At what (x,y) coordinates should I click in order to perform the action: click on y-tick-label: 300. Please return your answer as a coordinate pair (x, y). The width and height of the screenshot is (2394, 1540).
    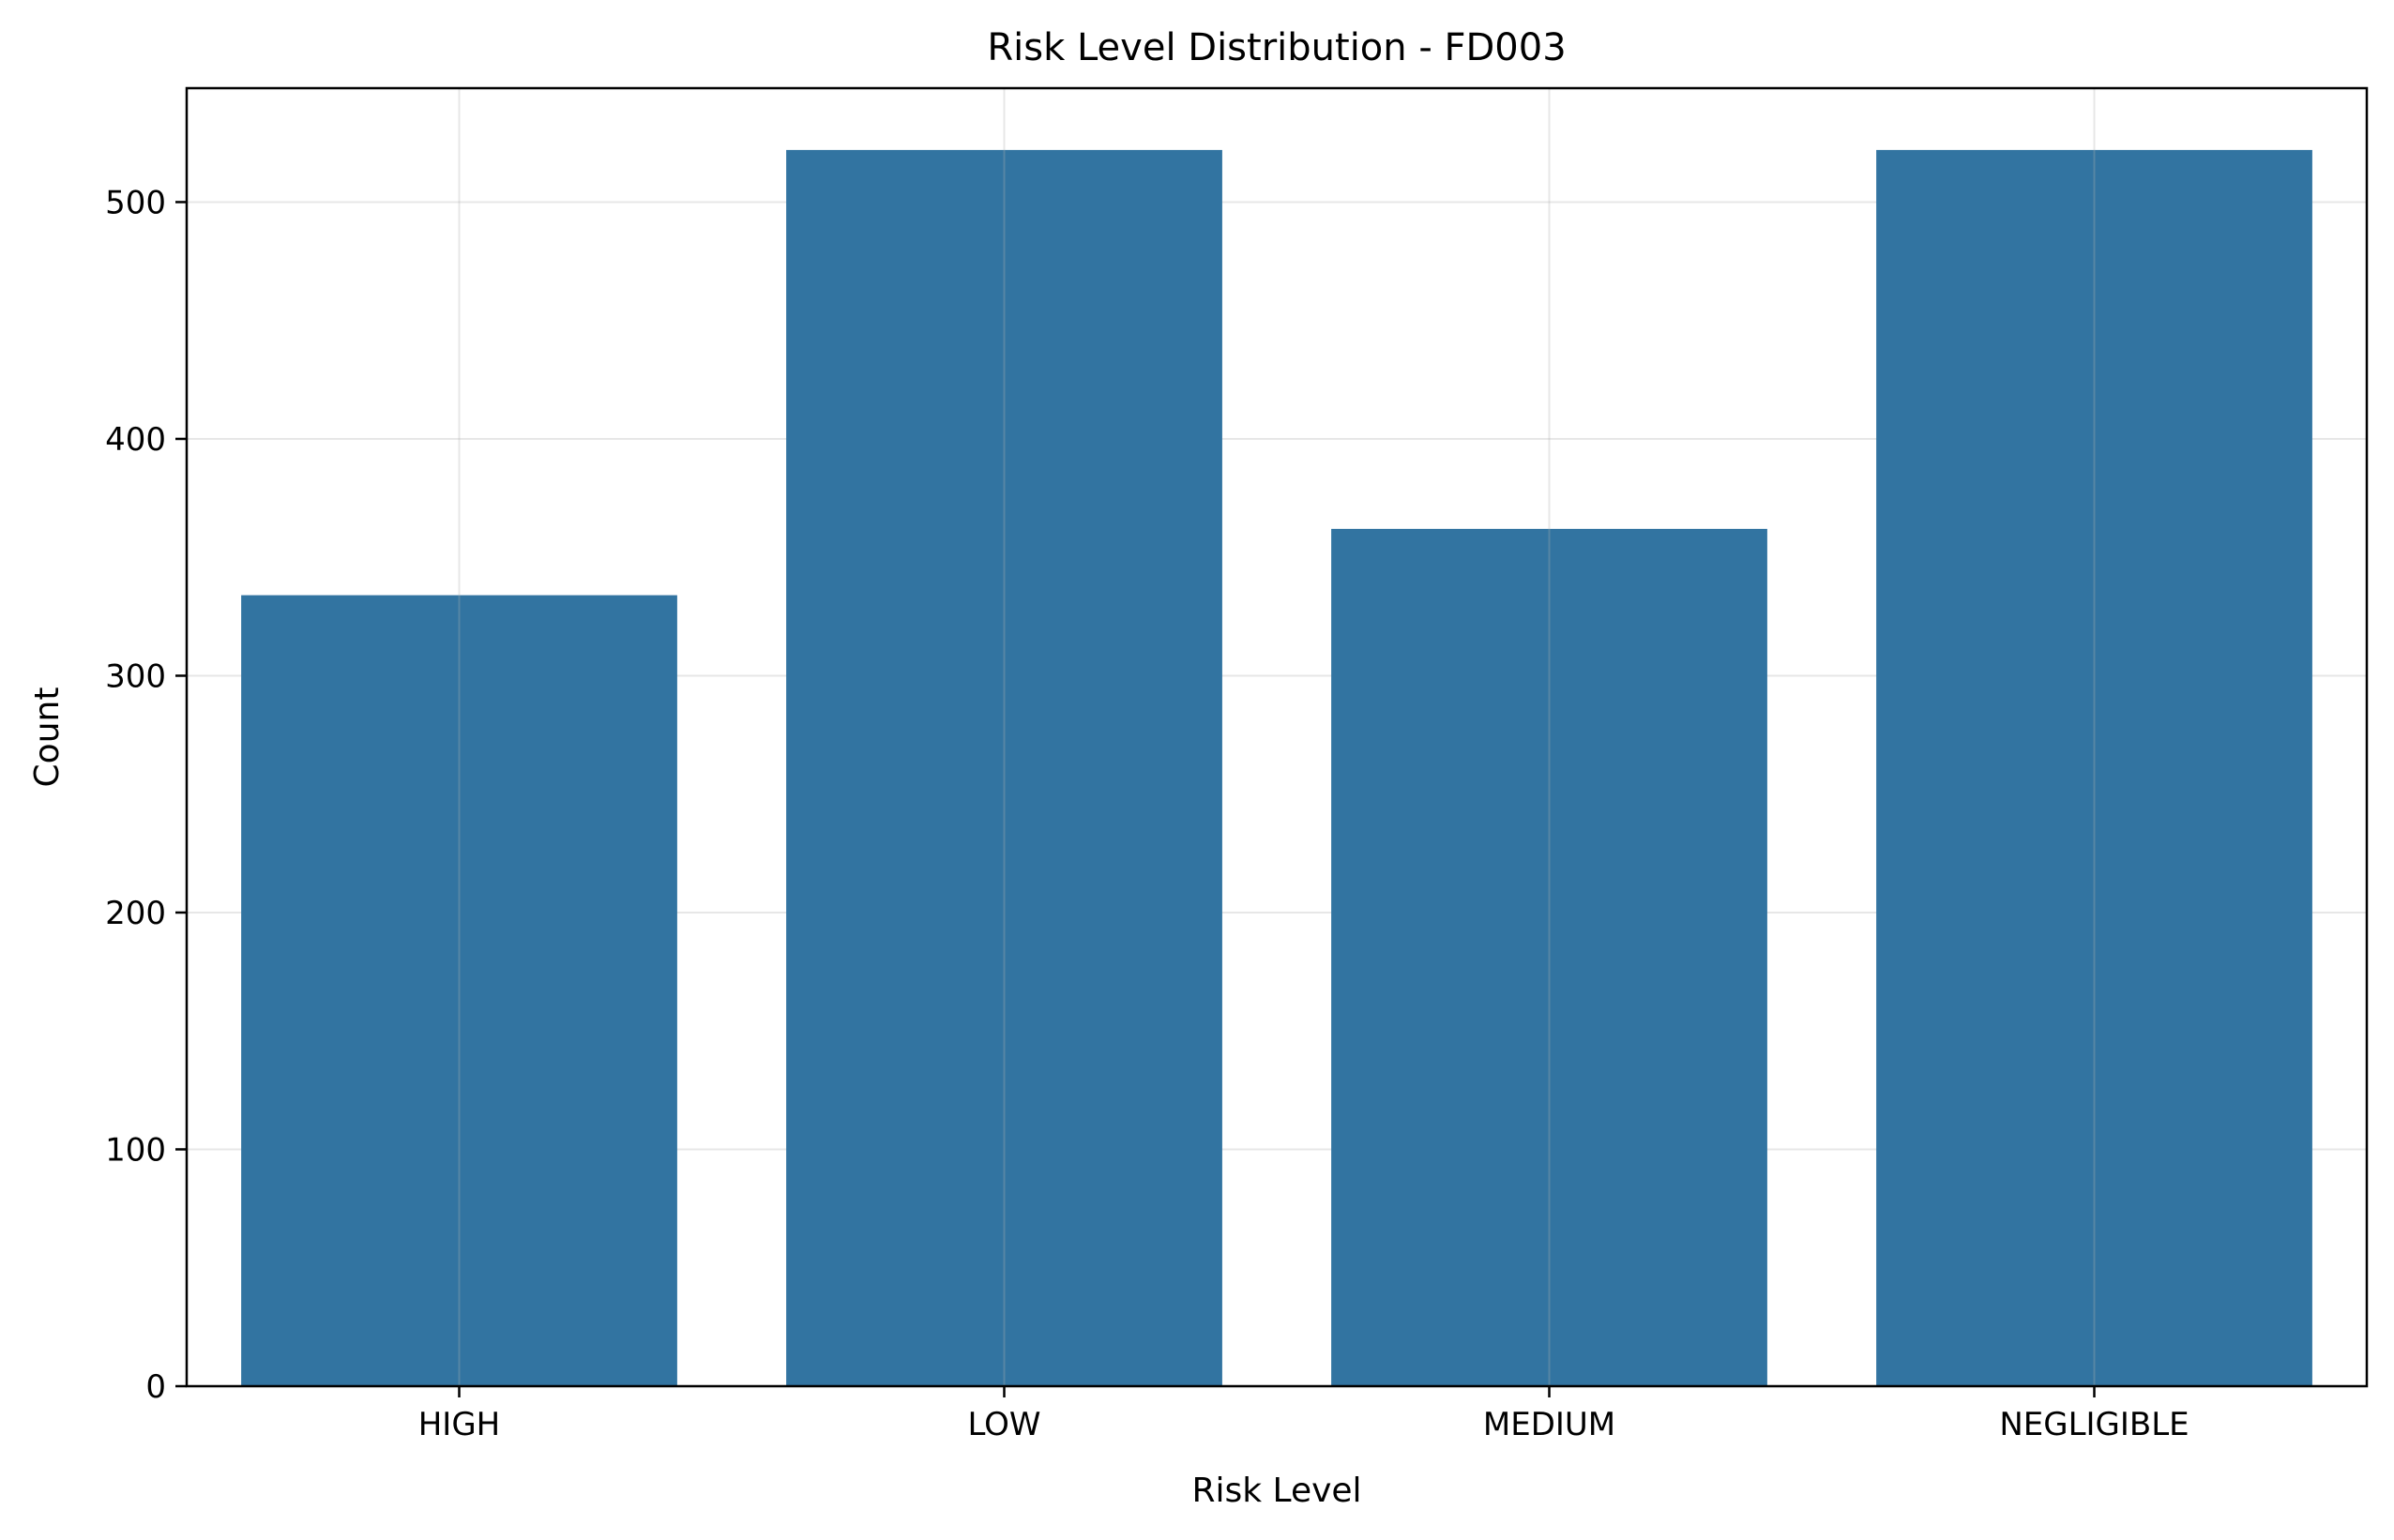
    Looking at the image, I should click on (135, 676).